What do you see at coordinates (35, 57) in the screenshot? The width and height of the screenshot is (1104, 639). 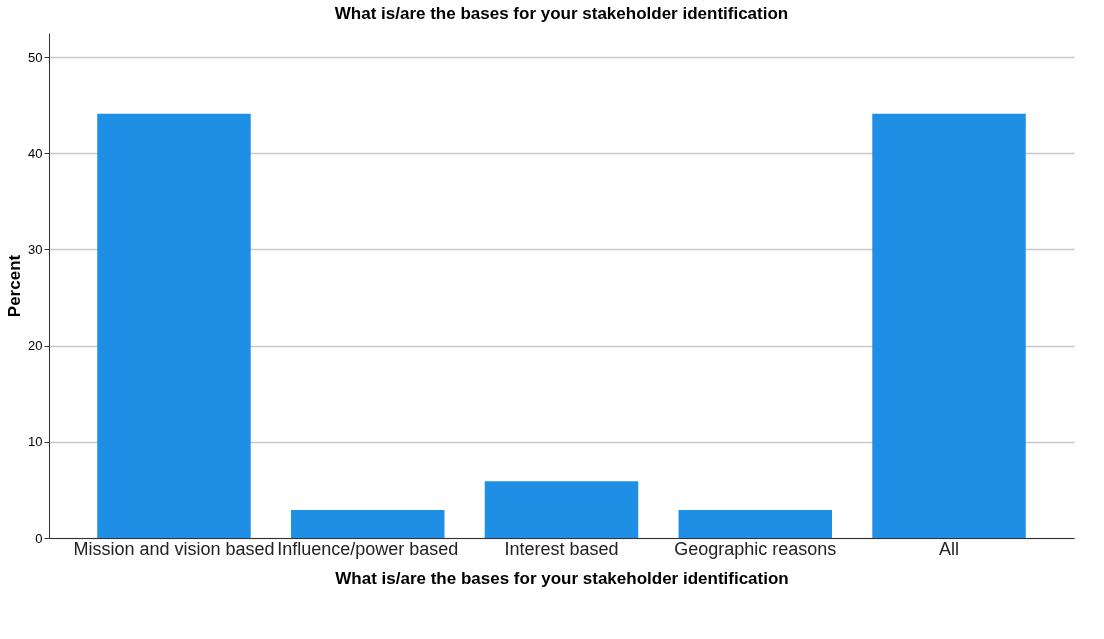 I see `y-tick-label: 50` at bounding box center [35, 57].